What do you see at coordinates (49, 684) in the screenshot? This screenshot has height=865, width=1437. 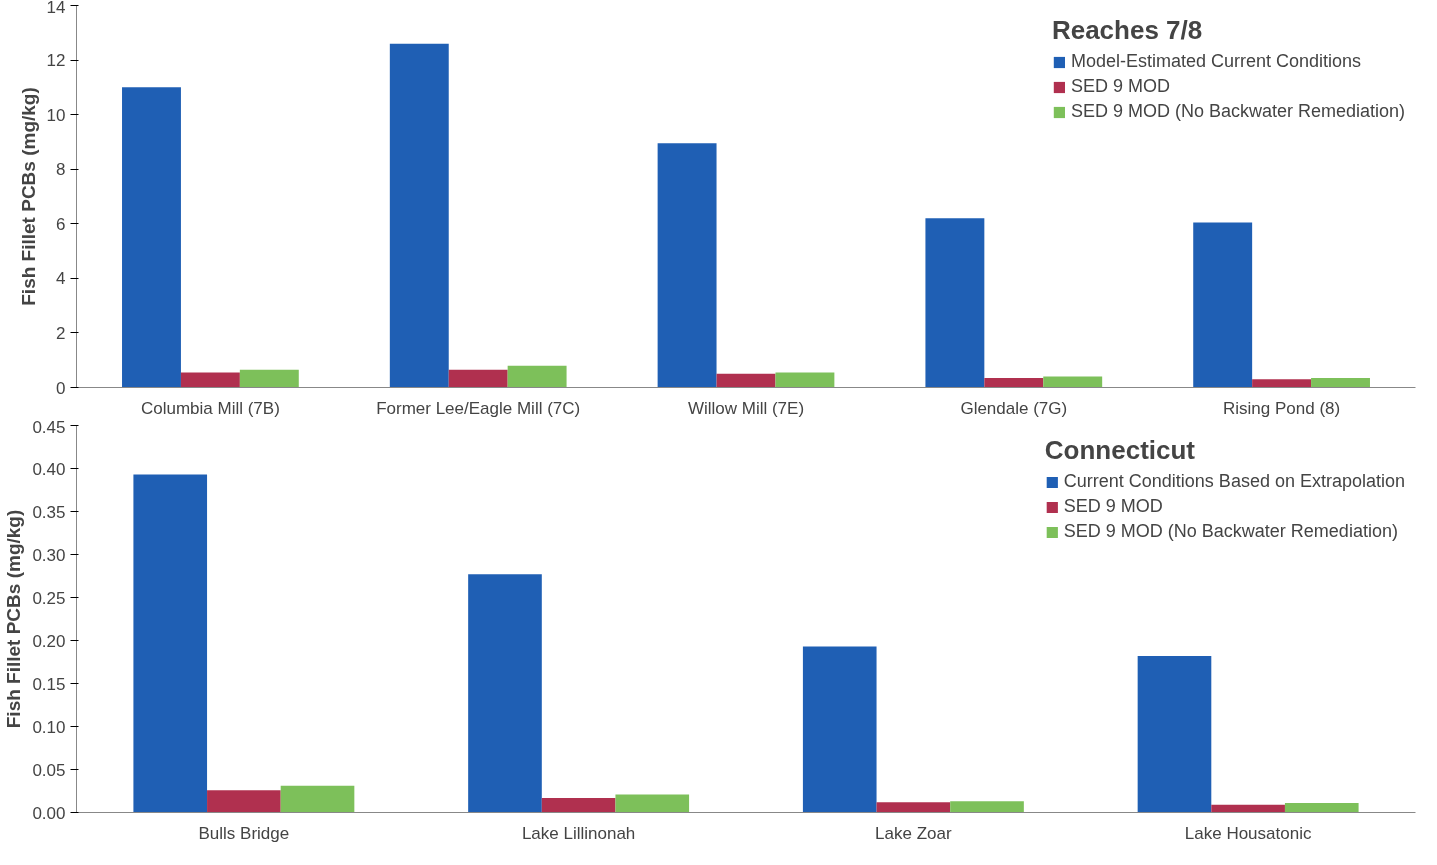 I see `y-tick-label: 0.15` at bounding box center [49, 684].